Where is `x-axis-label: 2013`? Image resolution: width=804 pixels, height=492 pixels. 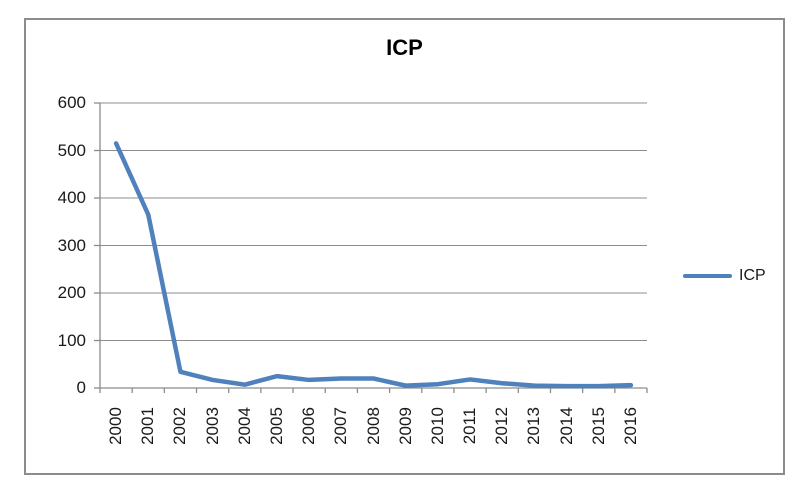
x-axis-label: 2013 is located at coordinates (534, 426).